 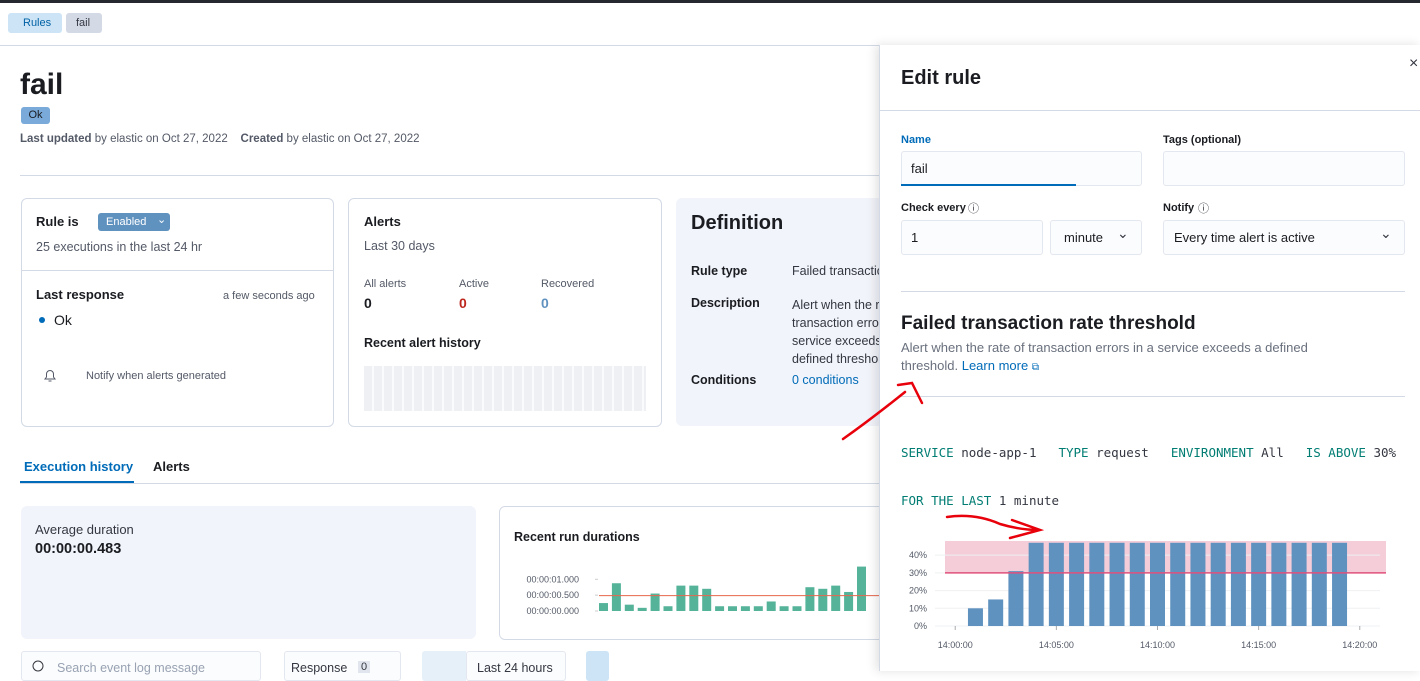 What do you see at coordinates (78, 549) in the screenshot?
I see `average-value: 00:00:00.483` at bounding box center [78, 549].